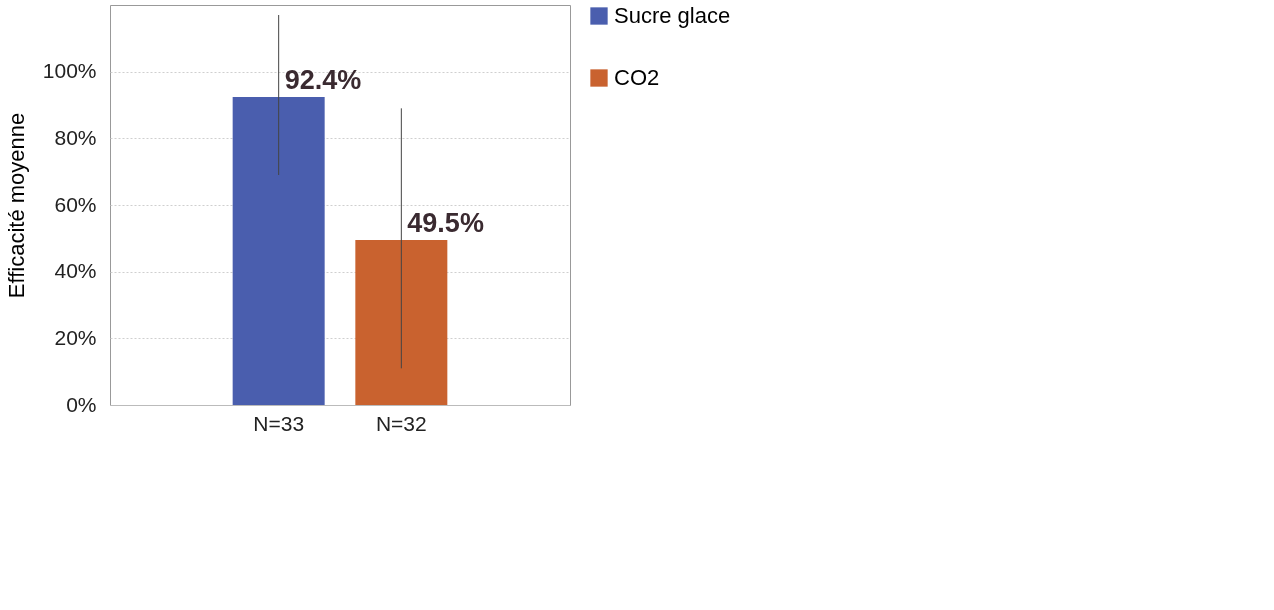 The height and width of the screenshot is (610, 1274). Describe the element at coordinates (445, 223) in the screenshot. I see `data-label: 49.5%` at that location.